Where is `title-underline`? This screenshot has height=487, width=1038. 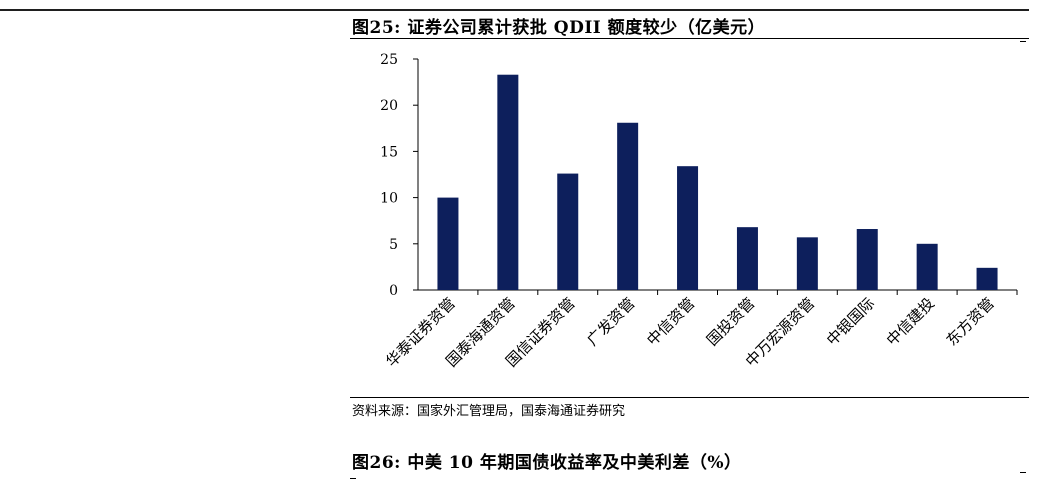 title-underline is located at coordinates (689, 38).